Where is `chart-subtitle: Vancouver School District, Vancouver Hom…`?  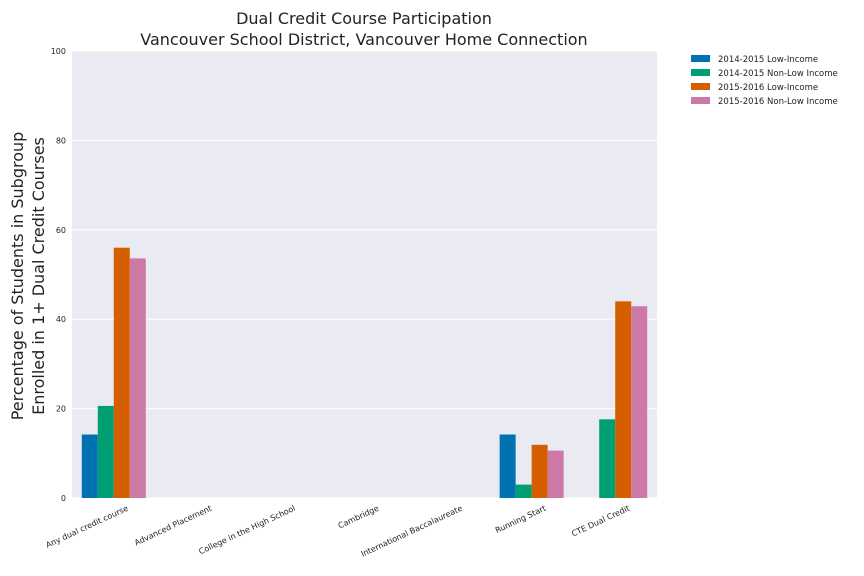
chart-subtitle: Vancouver School District, Vancouver Hom… is located at coordinates (363, 39).